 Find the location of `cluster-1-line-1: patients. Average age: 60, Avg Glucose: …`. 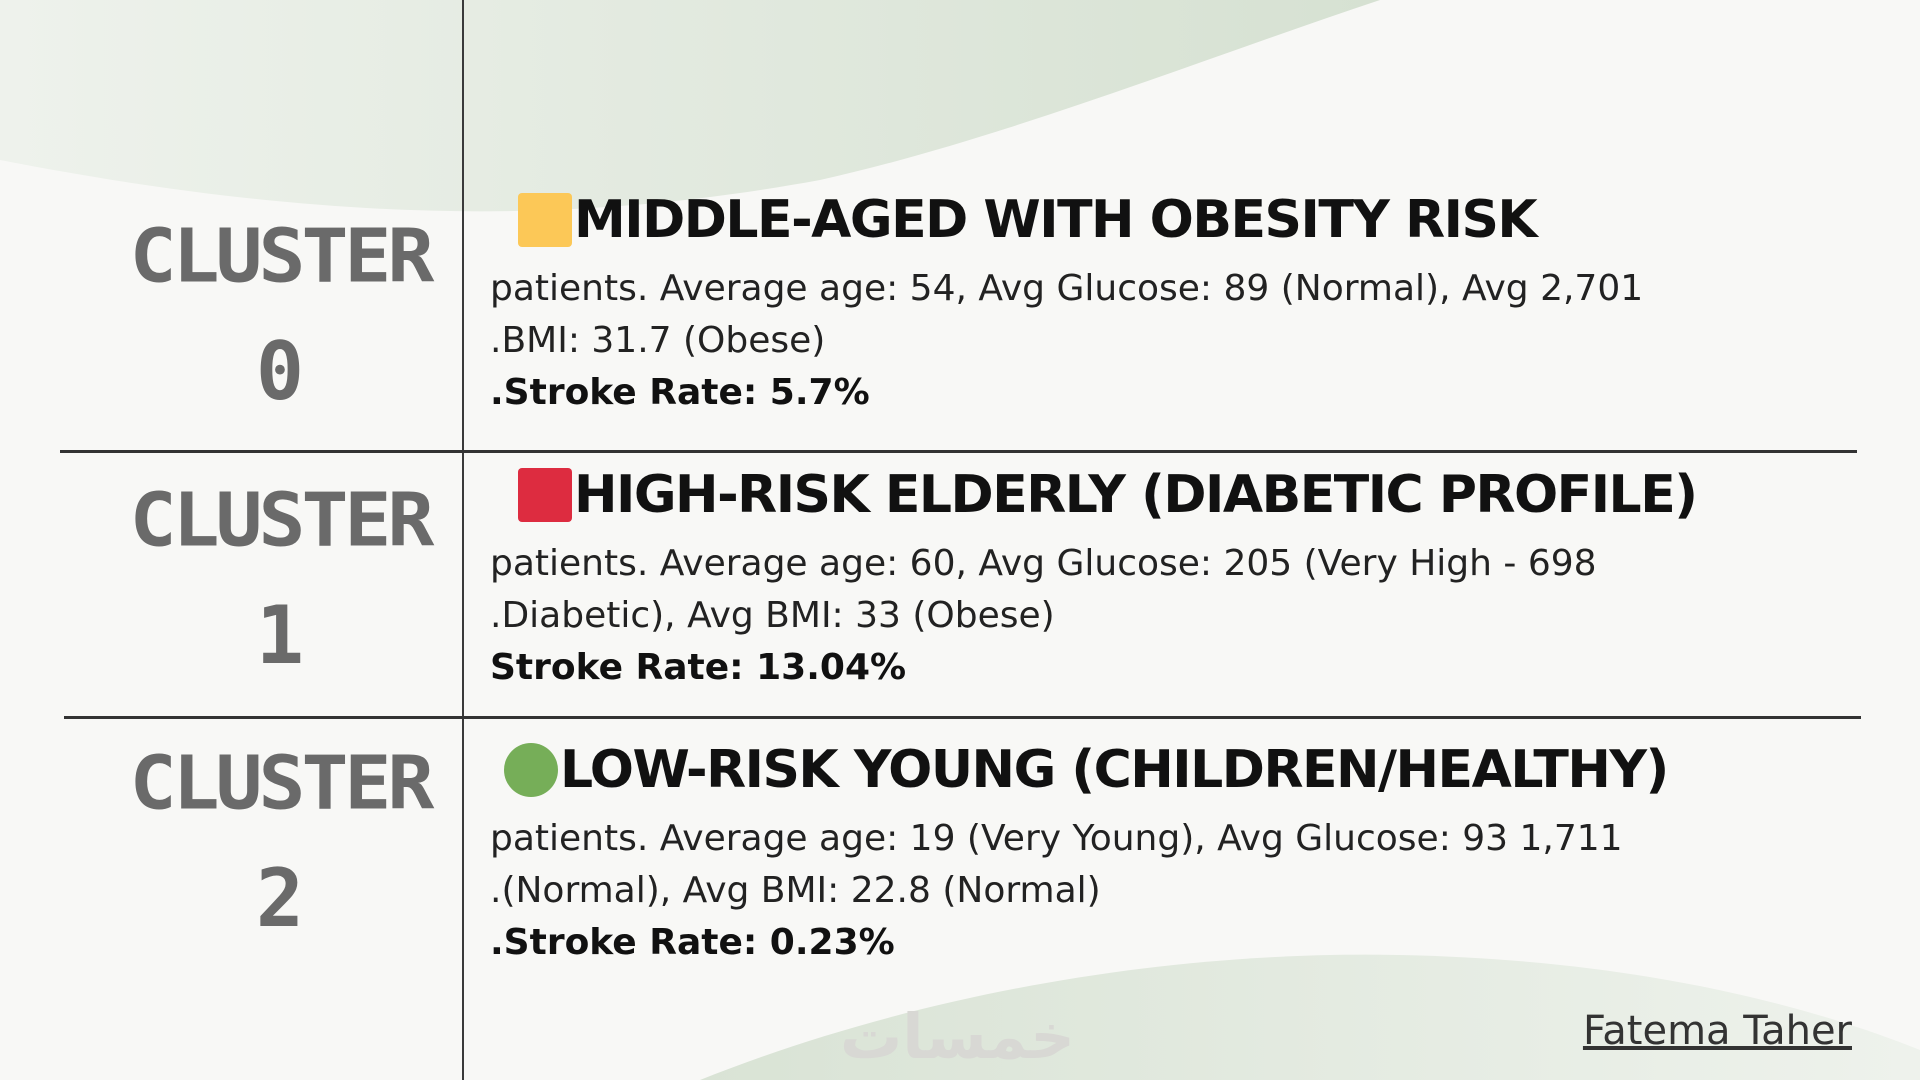

cluster-1-line-1: patients. Average age: 60, Avg Glucose: … is located at coordinates (1043, 563).